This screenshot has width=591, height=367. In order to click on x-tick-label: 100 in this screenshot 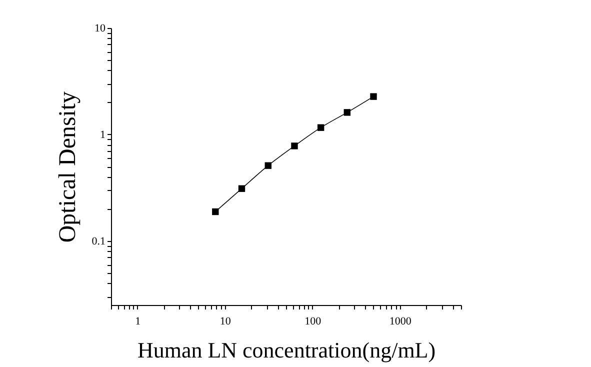, I will do `click(313, 322)`.